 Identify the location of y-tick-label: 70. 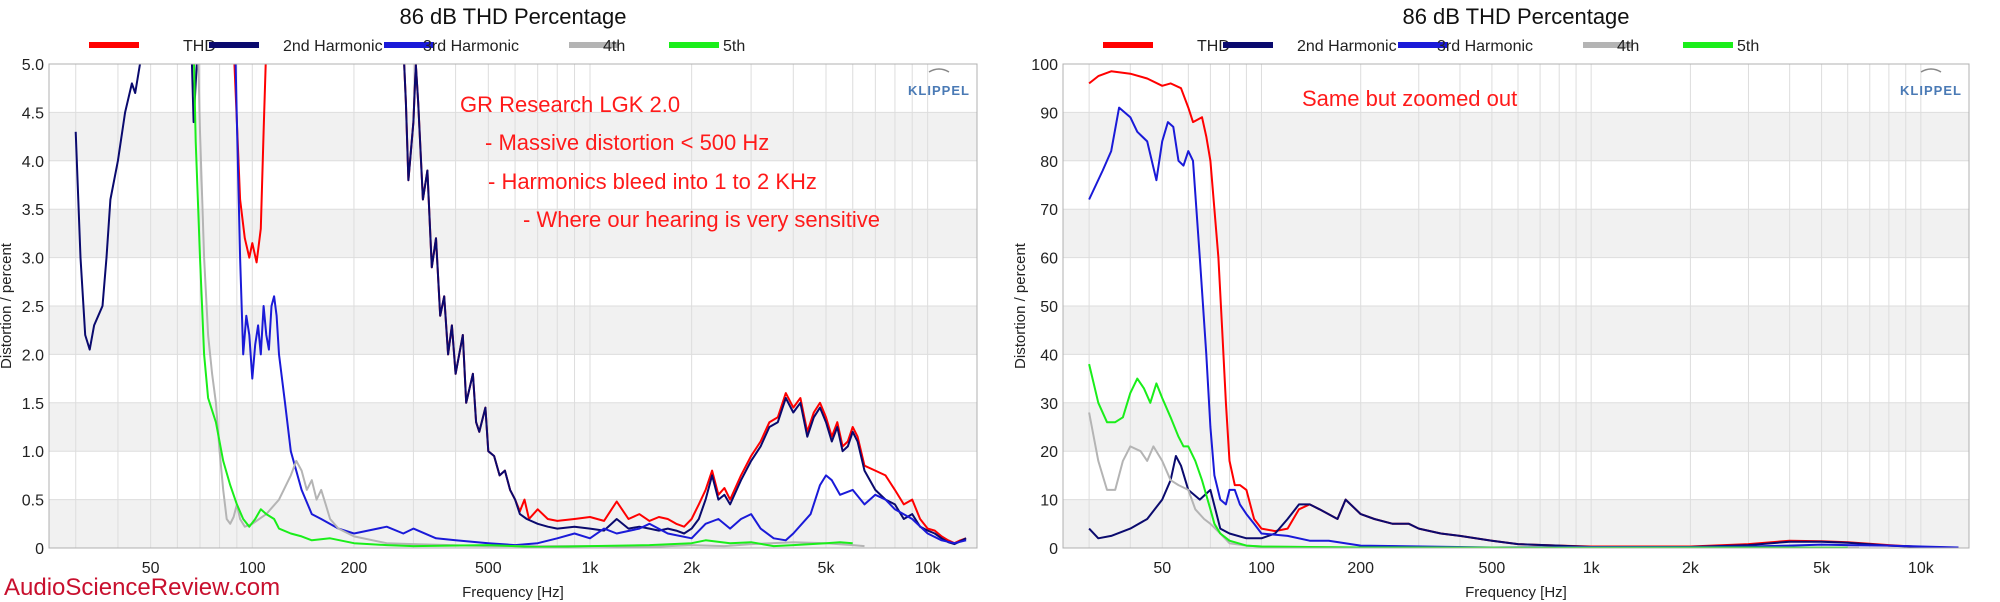
(1049, 210).